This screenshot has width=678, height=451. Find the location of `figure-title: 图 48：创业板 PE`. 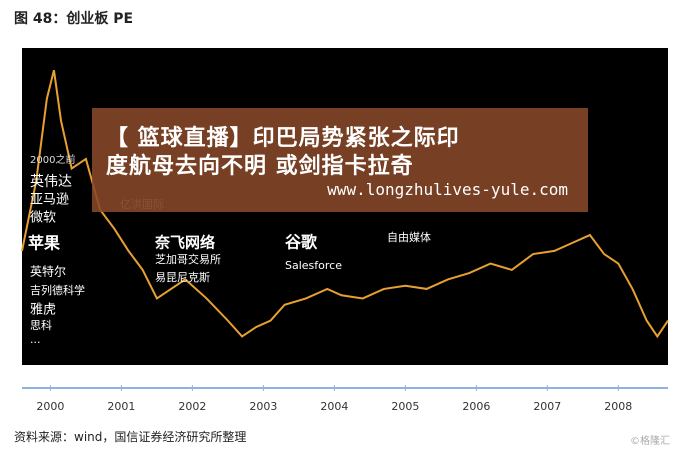

figure-title: 图 48：创业板 PE is located at coordinates (74, 19).